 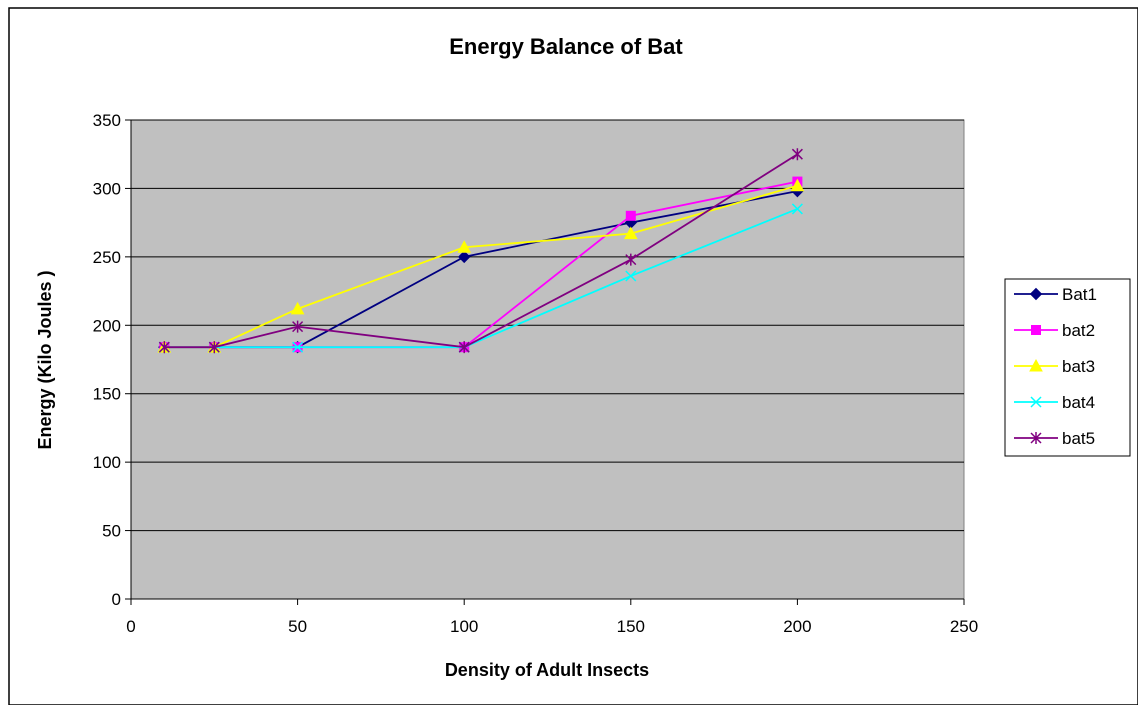 What do you see at coordinates (1036, 365) in the screenshot?
I see `legend-marker-bat3` at bounding box center [1036, 365].